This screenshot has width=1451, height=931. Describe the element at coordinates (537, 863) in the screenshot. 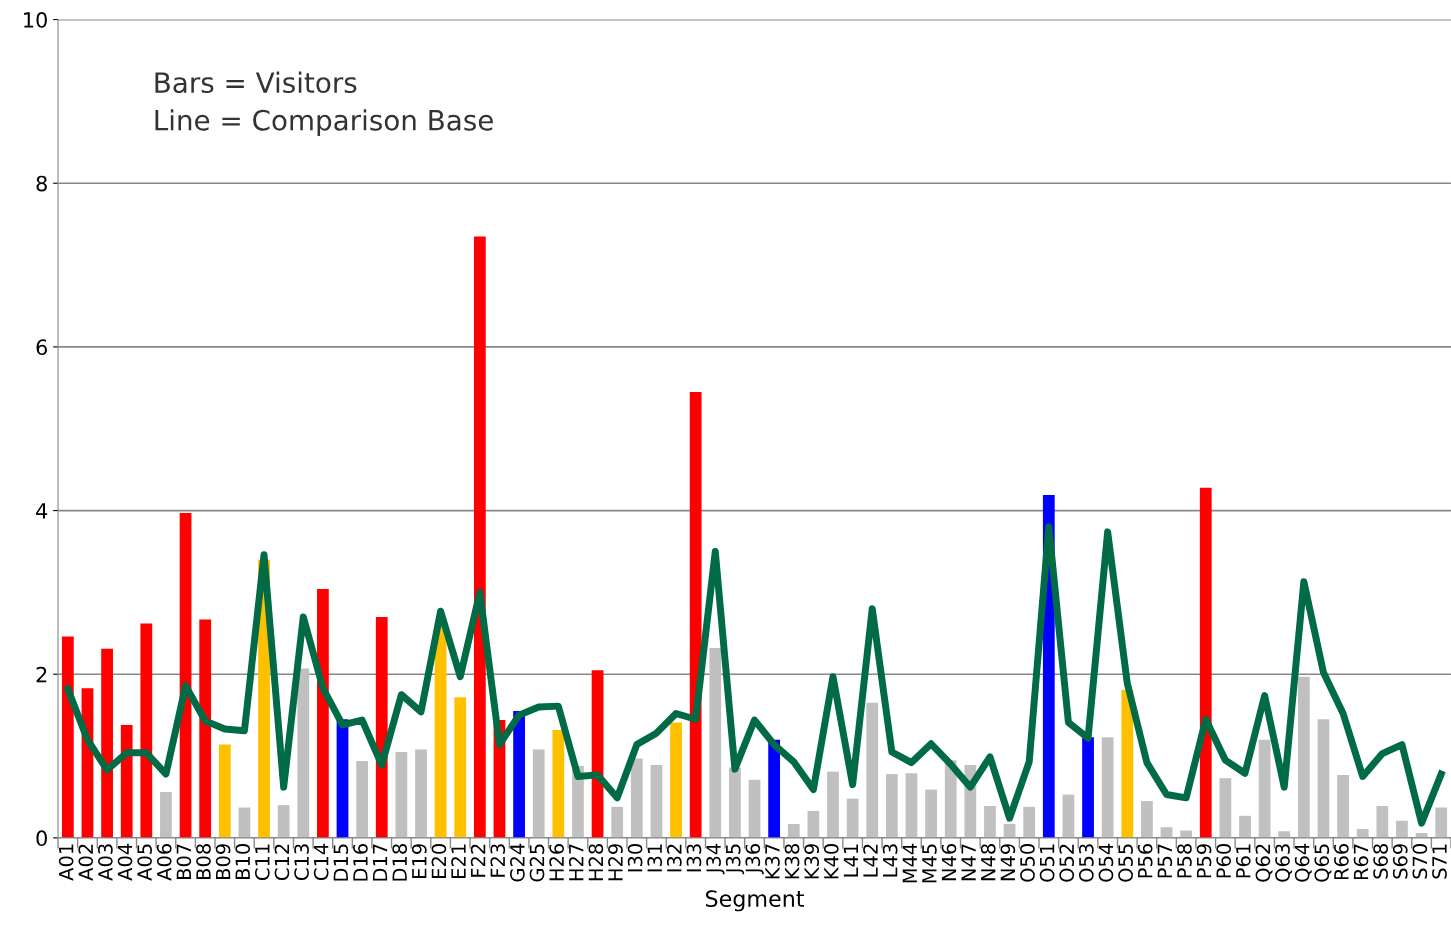

I see `x-tick-label: G25` at that location.